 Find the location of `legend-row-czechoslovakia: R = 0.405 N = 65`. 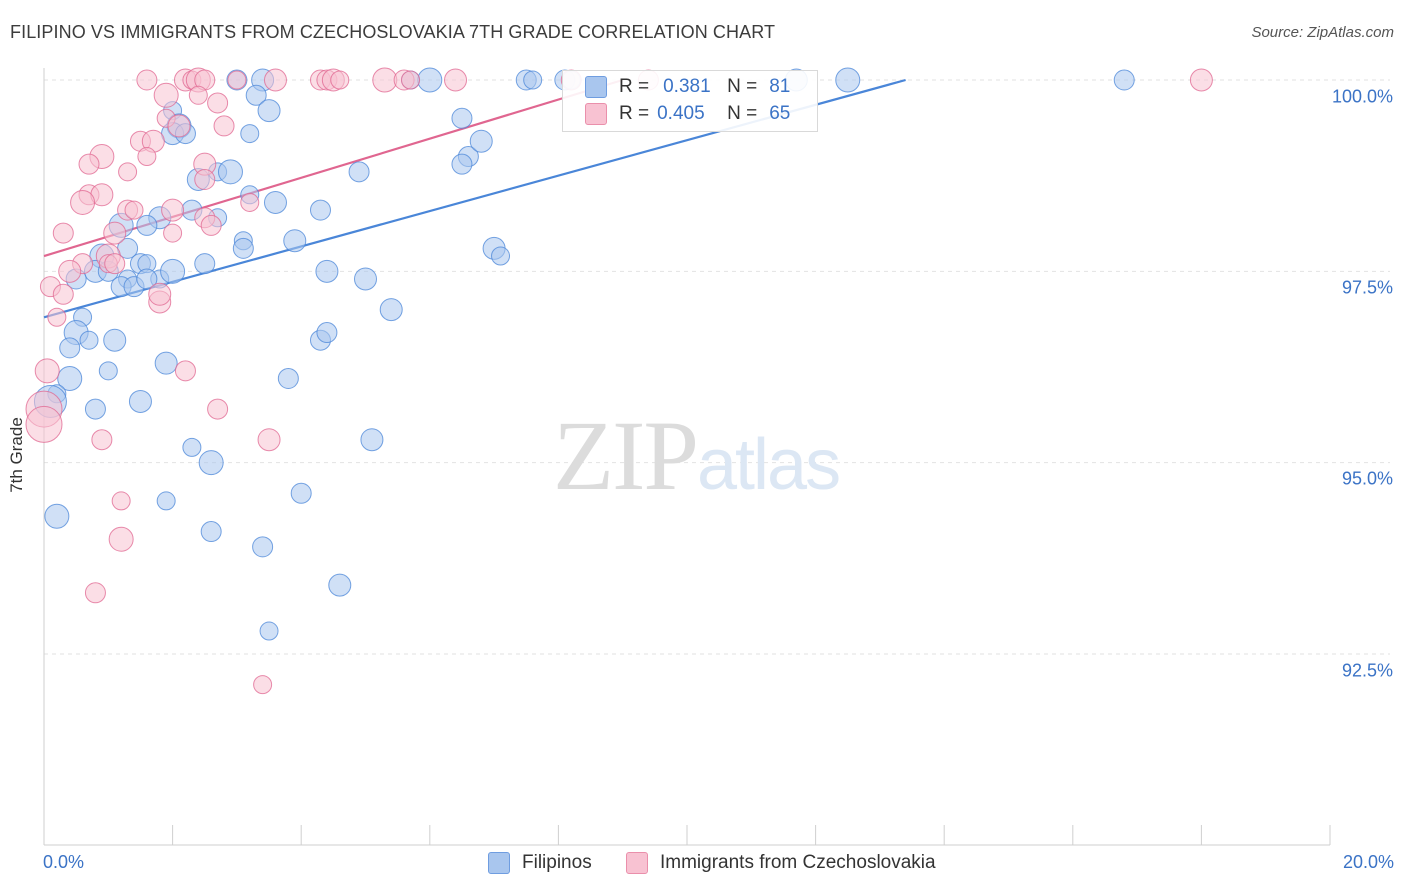

legend-row-czechoslovakia: R = 0.405 N = 65 is located at coordinates (687, 114).